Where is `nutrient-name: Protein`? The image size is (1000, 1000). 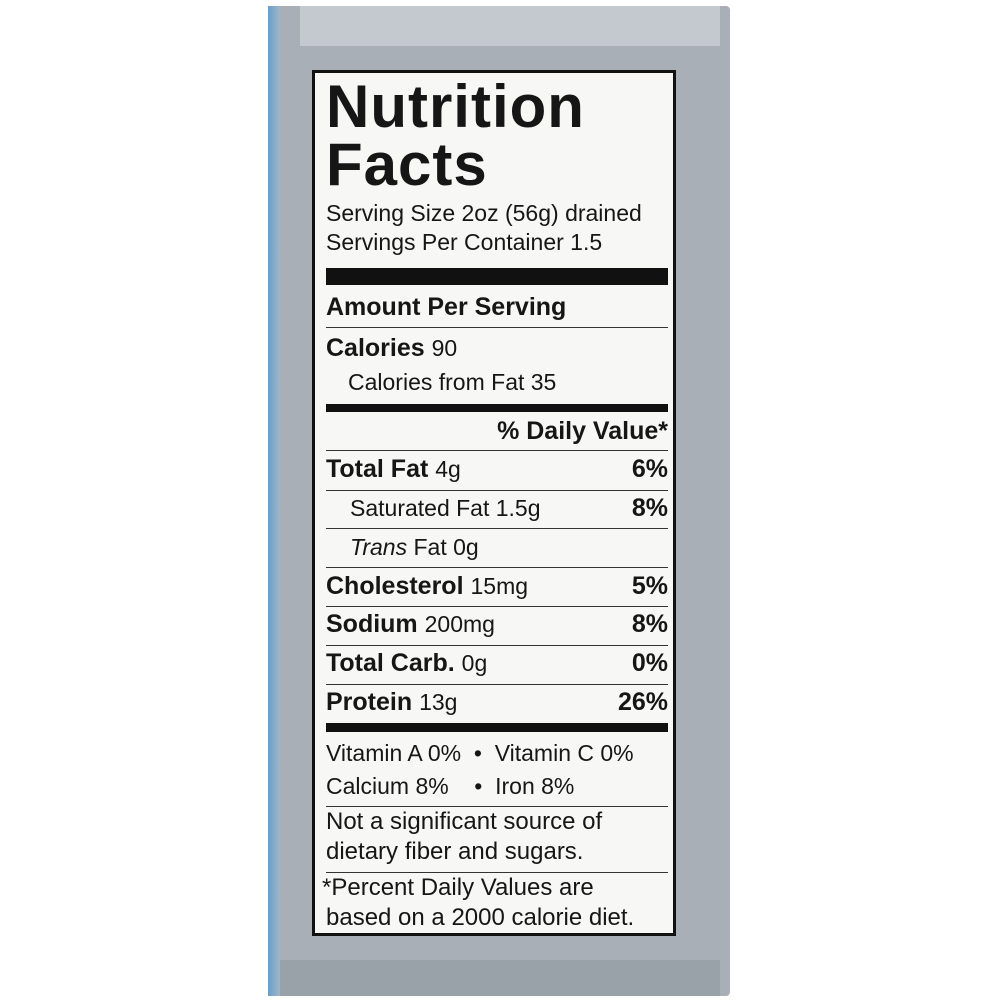 nutrient-name: Protein is located at coordinates (369, 702).